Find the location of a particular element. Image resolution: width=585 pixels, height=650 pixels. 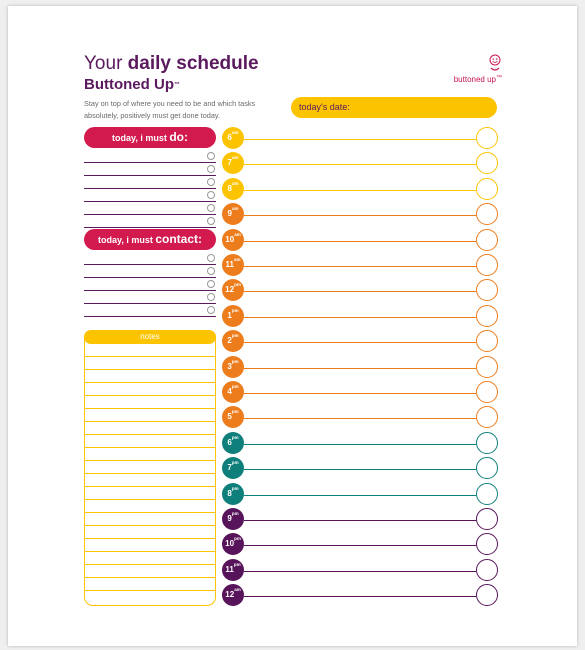

time-slot: 12am is located at coordinates (360, 595).